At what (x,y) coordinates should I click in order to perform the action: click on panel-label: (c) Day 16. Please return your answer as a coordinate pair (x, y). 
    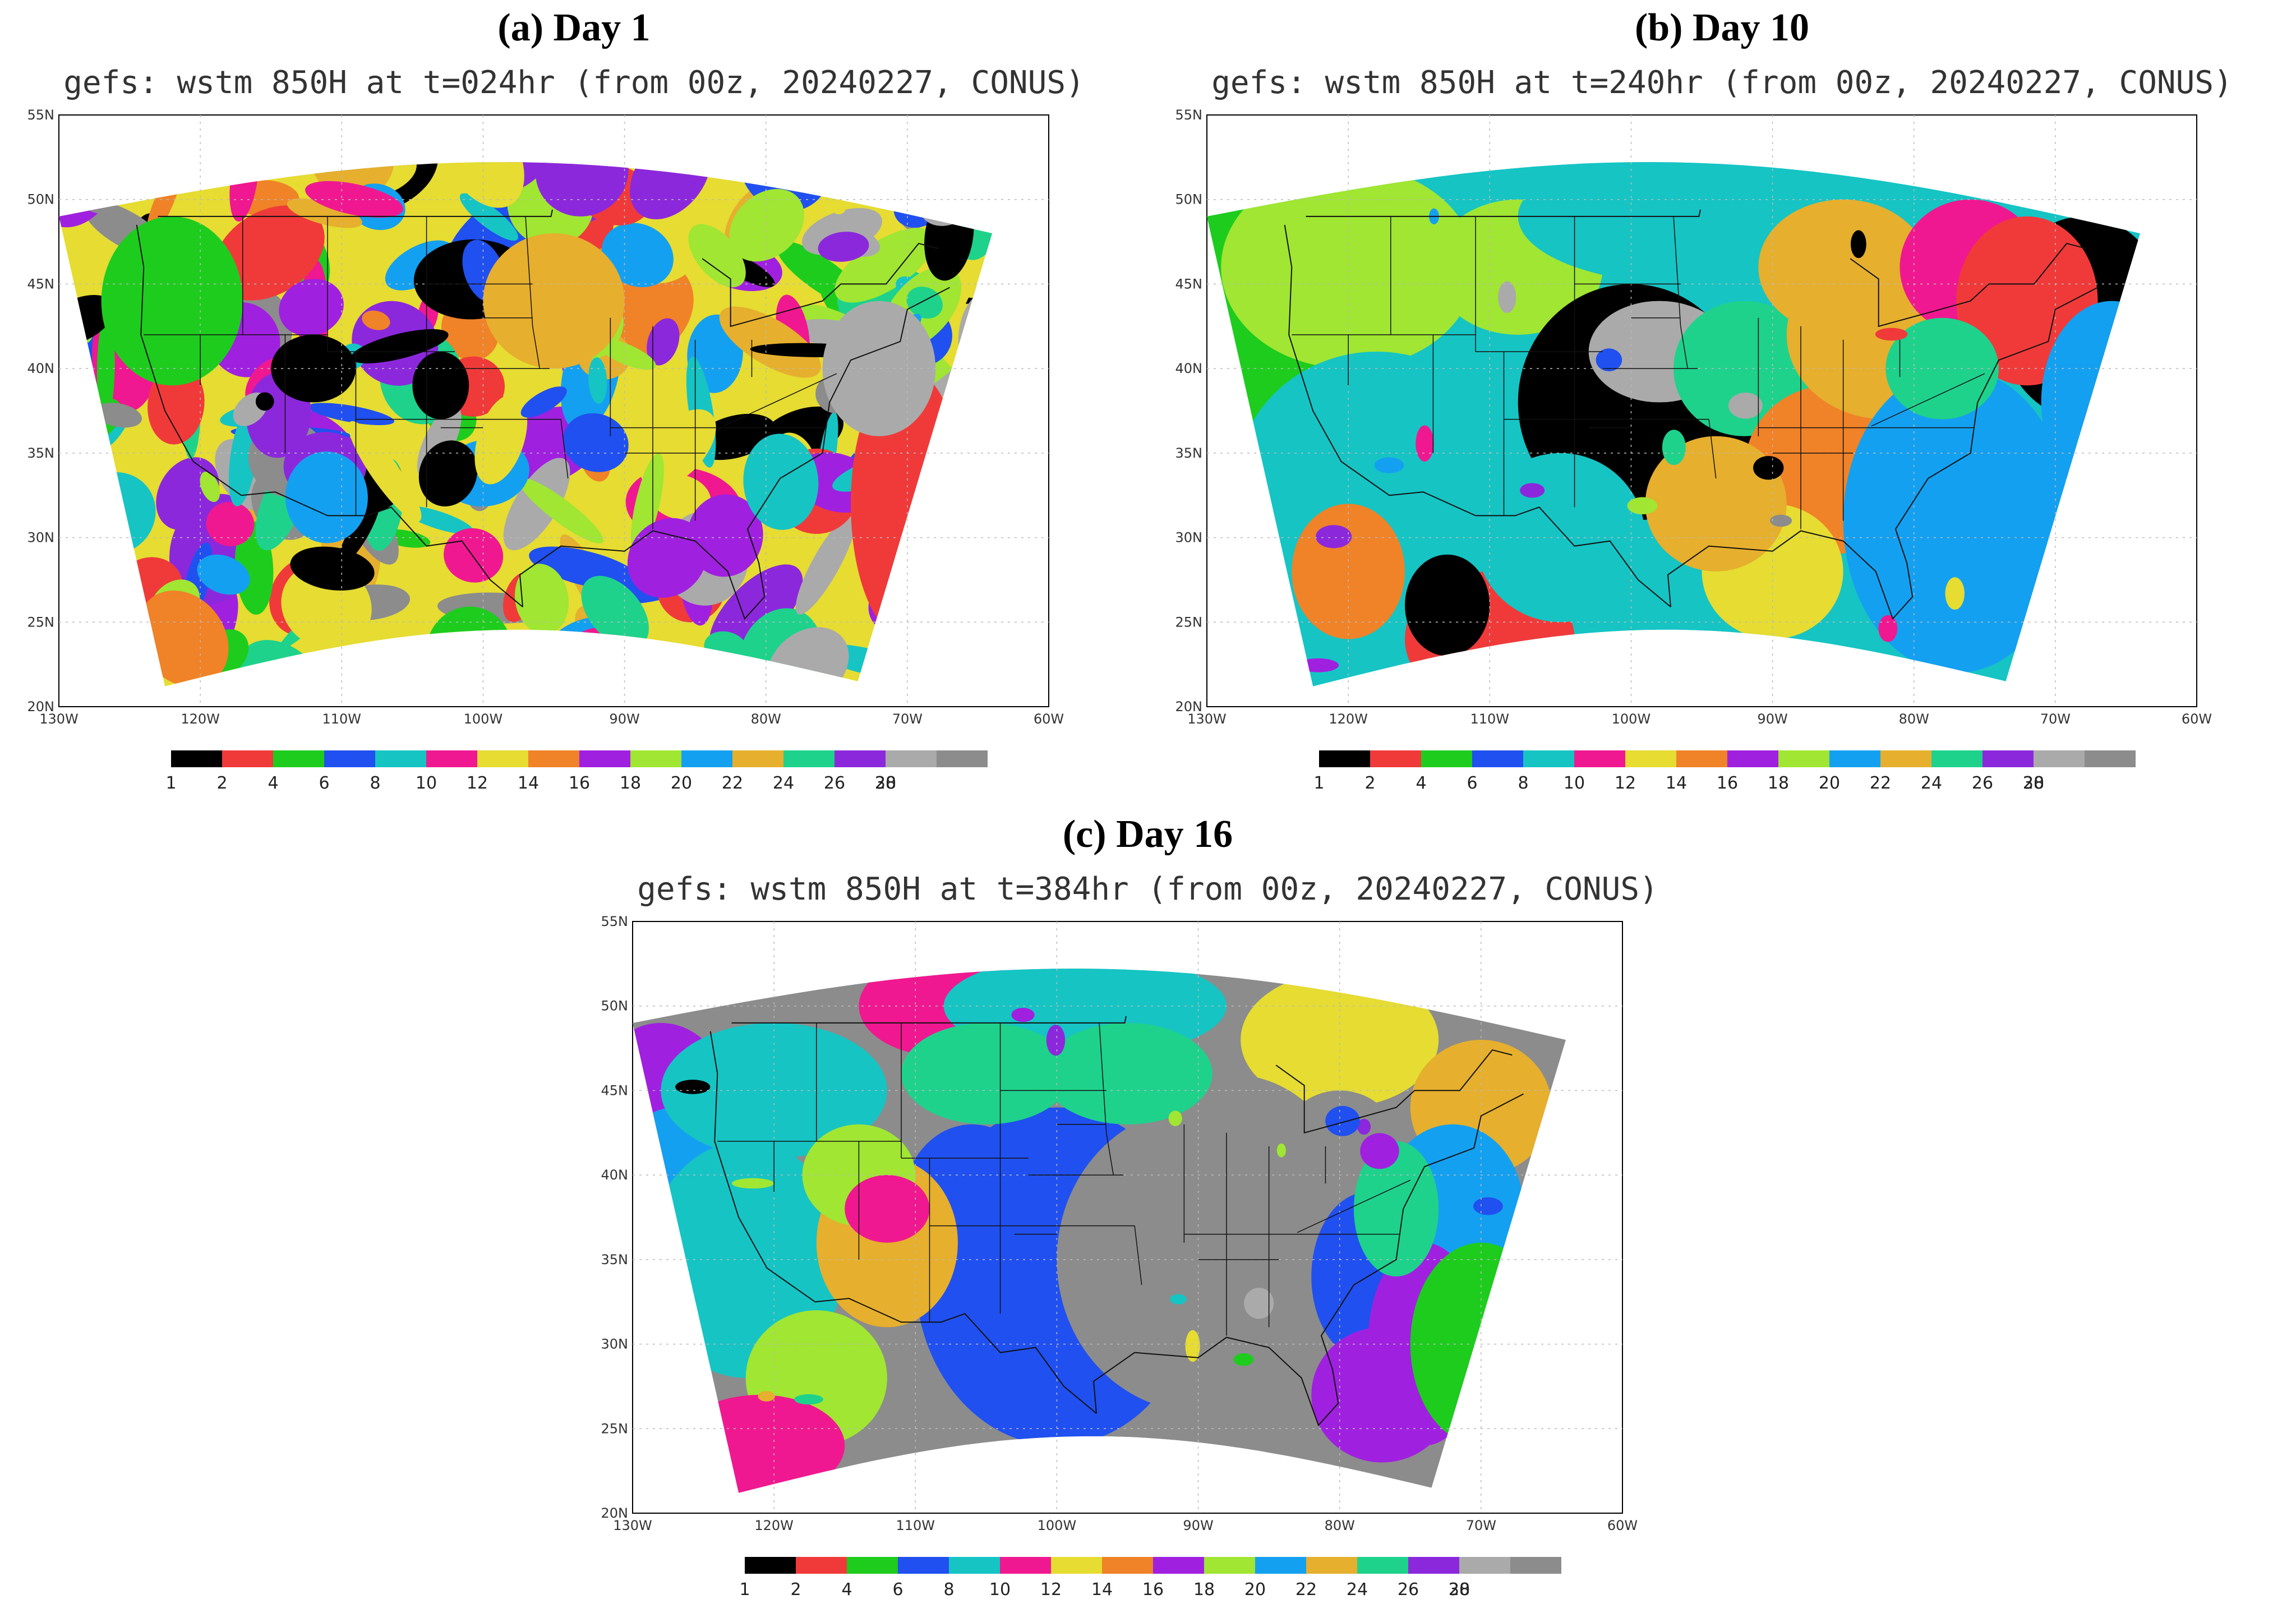
    Looking at the image, I should click on (1147, 834).